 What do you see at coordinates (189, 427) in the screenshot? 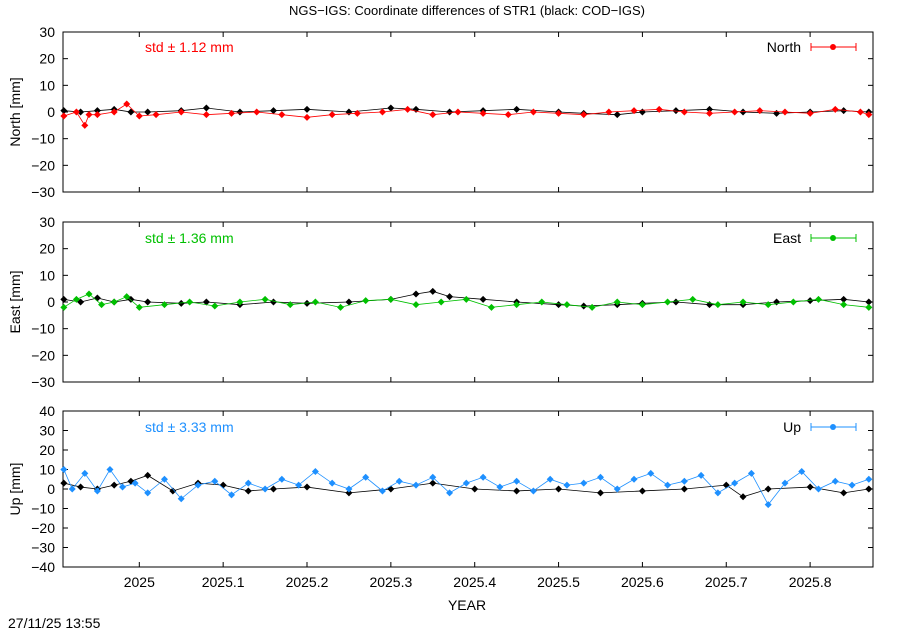
I see `std-label: std ± 3.33 mm` at bounding box center [189, 427].